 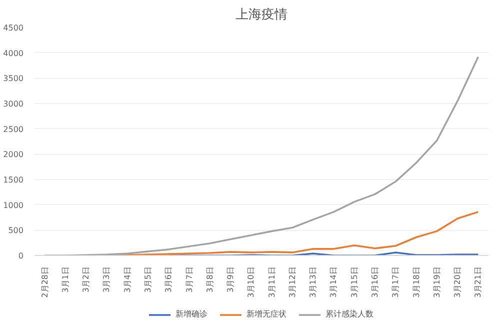 What do you see at coordinates (107, 279) in the screenshot?
I see `x-tick-label: 3月3日` at bounding box center [107, 279].